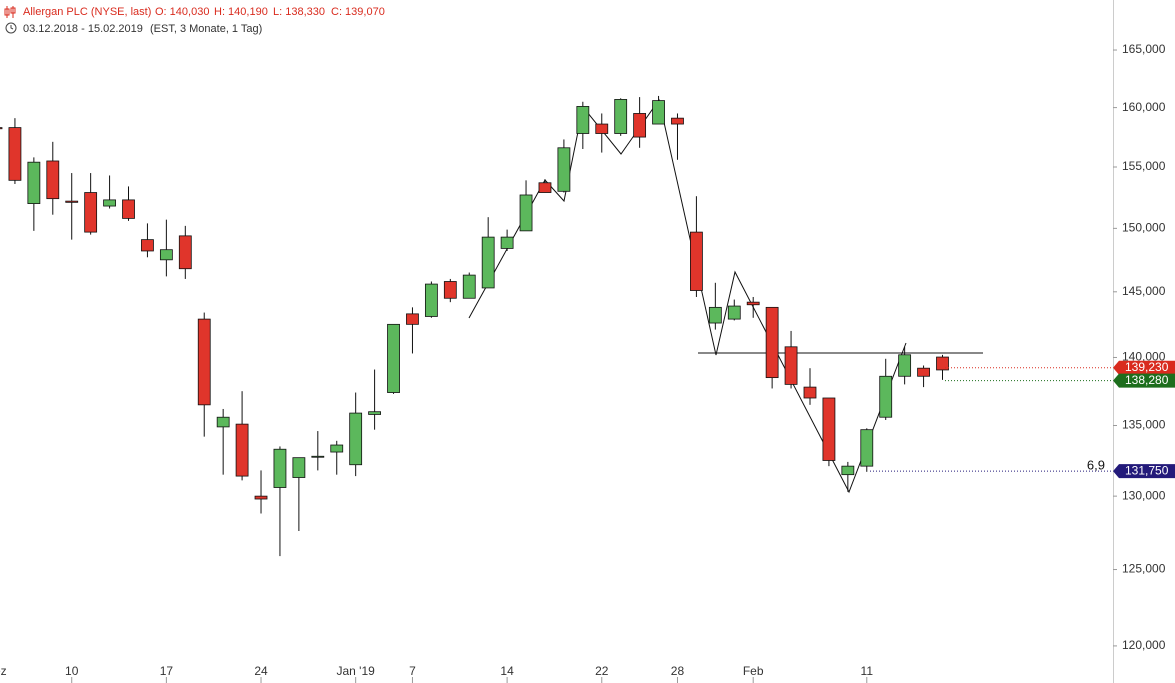 Image resolution: width=1175 pixels, height=683 pixels. Describe the element at coordinates (1144, 425) in the screenshot. I see `y-tick-label: 135,000` at that location.